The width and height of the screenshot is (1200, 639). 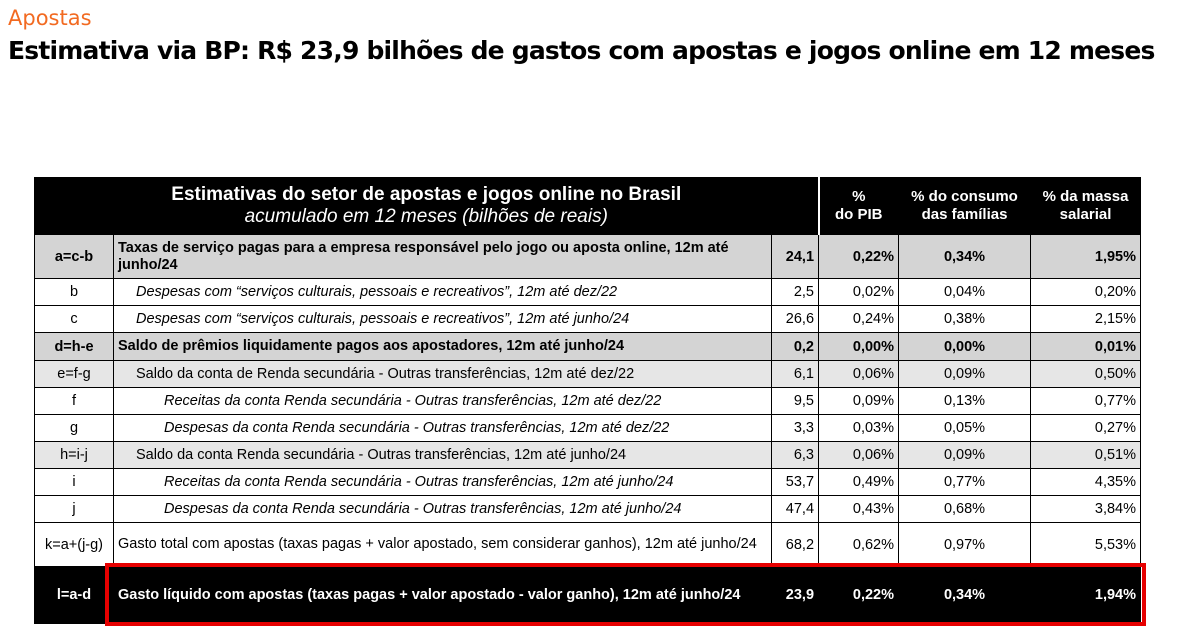 I want to click on col-header-consumo: % do consumo das famílias, so click(x=965, y=206).